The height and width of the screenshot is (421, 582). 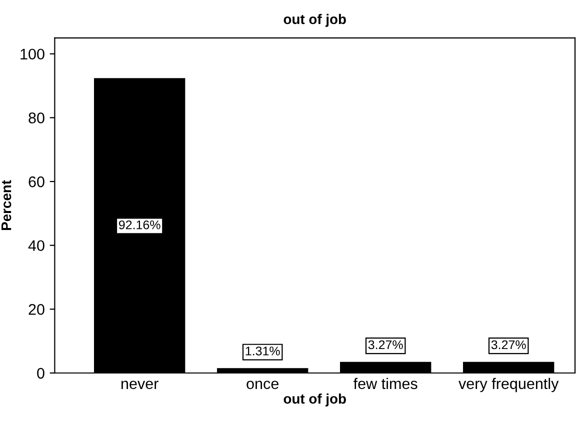 What do you see at coordinates (315, 400) in the screenshot?
I see `x-axis-title: out of job` at bounding box center [315, 400].